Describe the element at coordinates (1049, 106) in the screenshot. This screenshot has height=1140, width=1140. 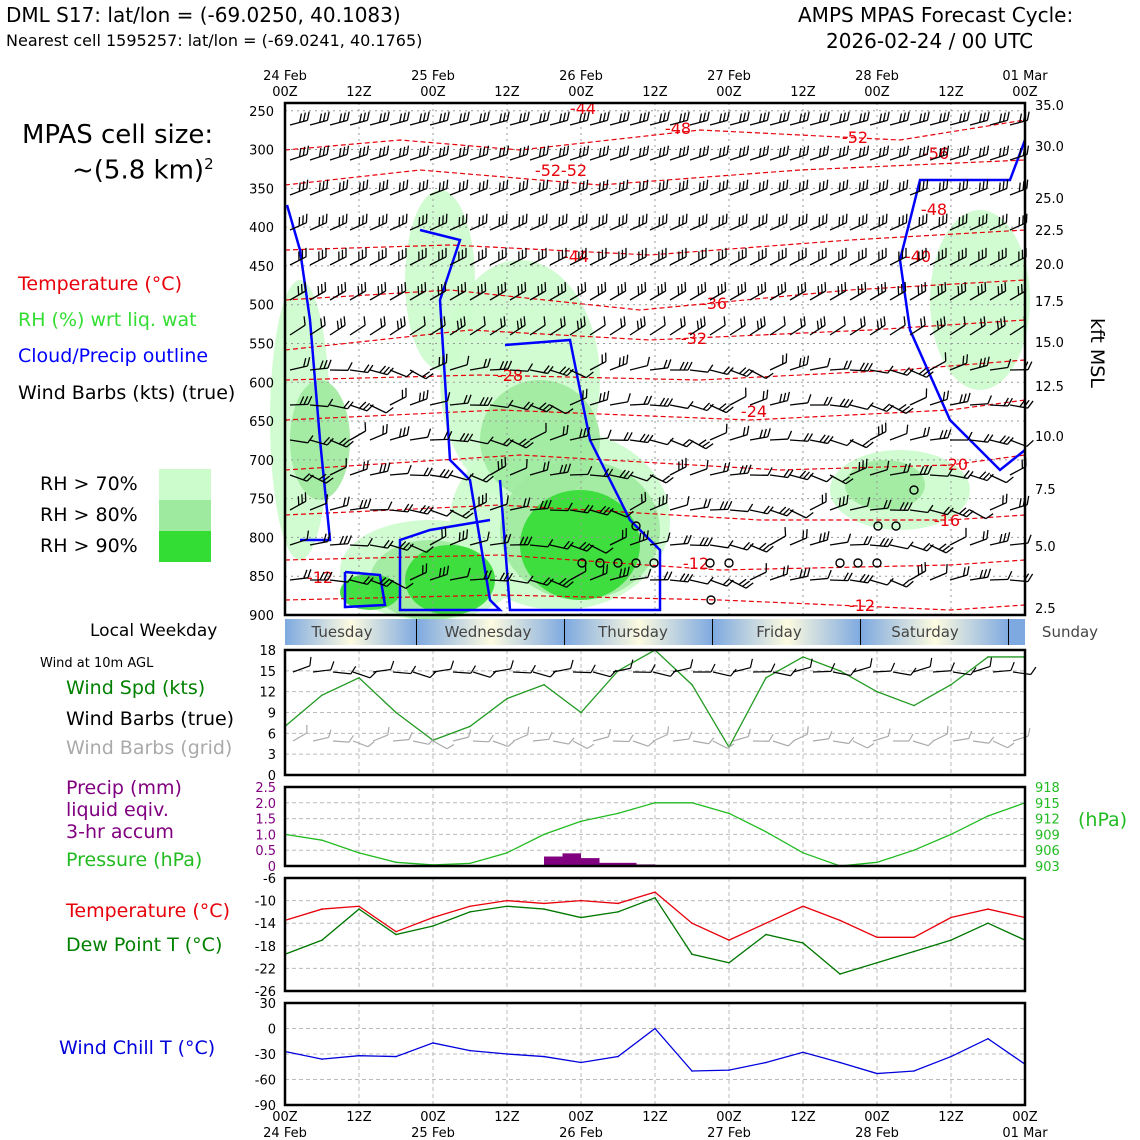
I see `kft-tick: 35.0` at that location.